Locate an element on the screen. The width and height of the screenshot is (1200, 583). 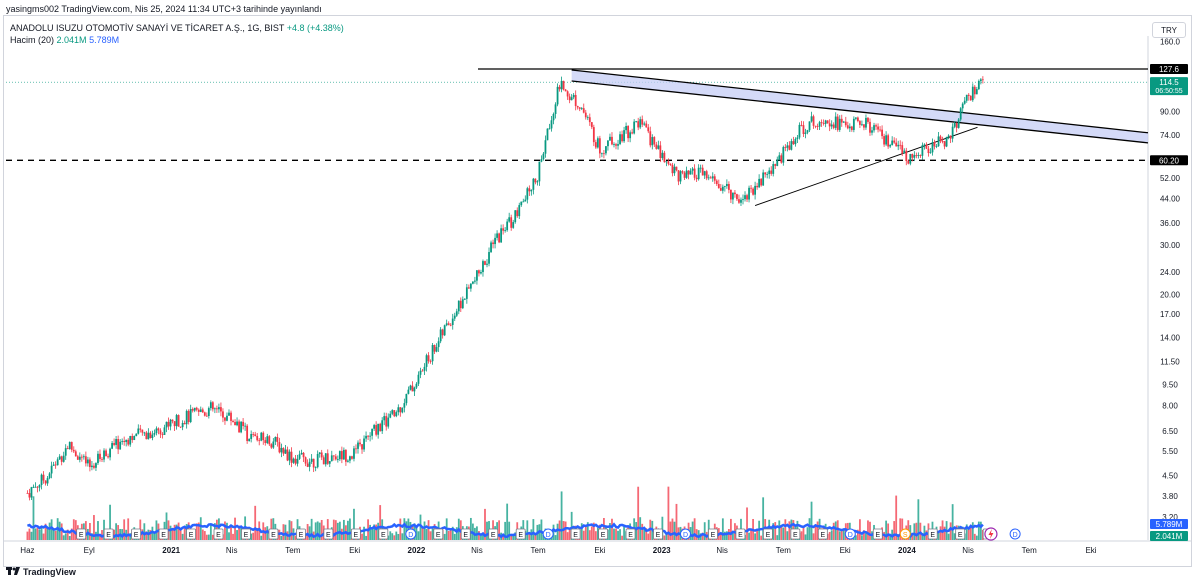
volume-label: Hacim (20) is located at coordinates (32, 40).